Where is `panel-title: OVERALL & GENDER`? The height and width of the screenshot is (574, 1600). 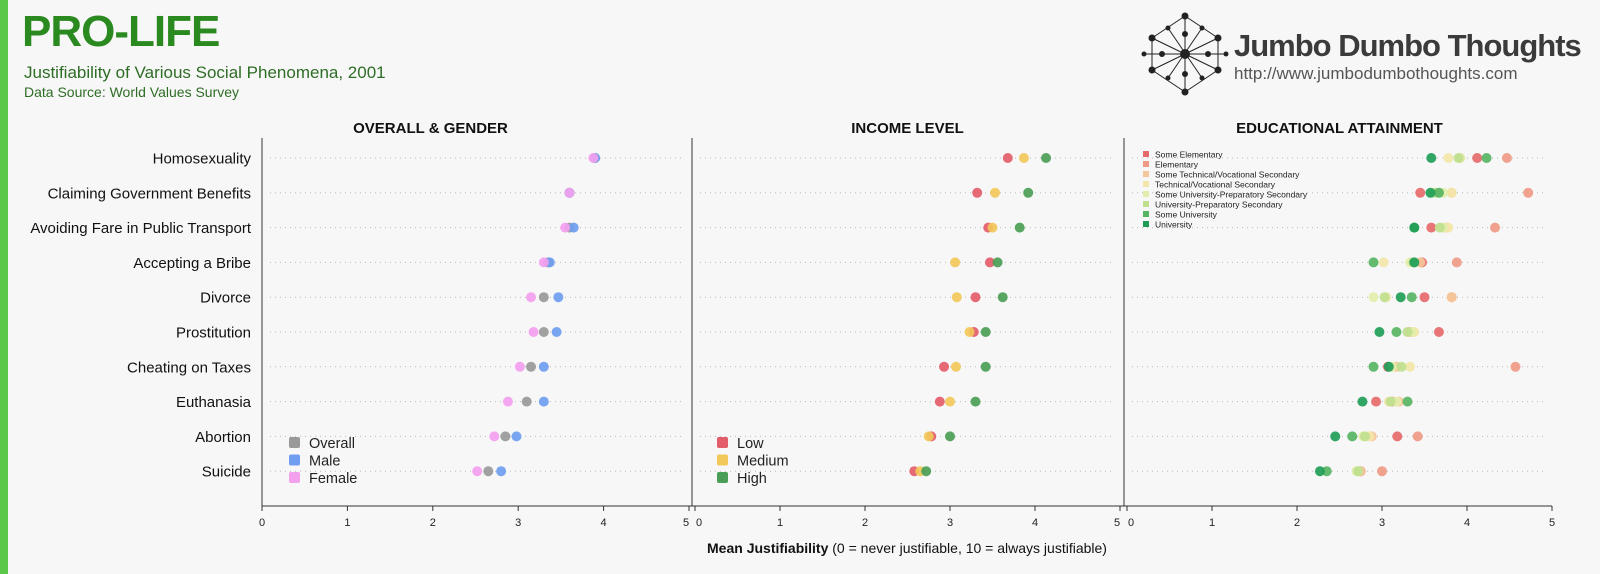 panel-title: OVERALL & GENDER is located at coordinates (430, 128).